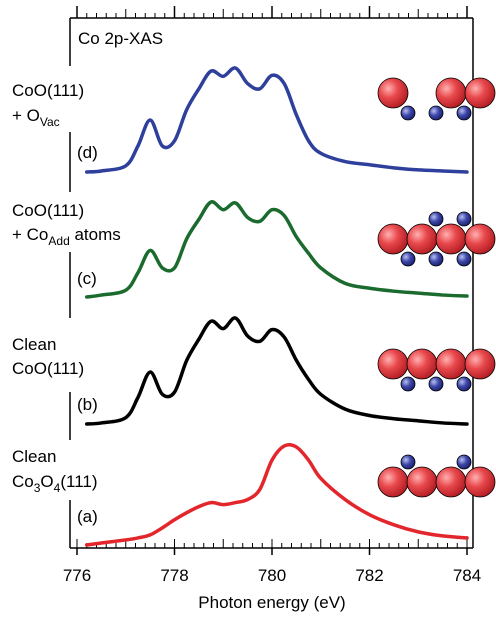 The width and height of the screenshot is (496, 622). I want to click on x-tick-label: 778, so click(174, 575).